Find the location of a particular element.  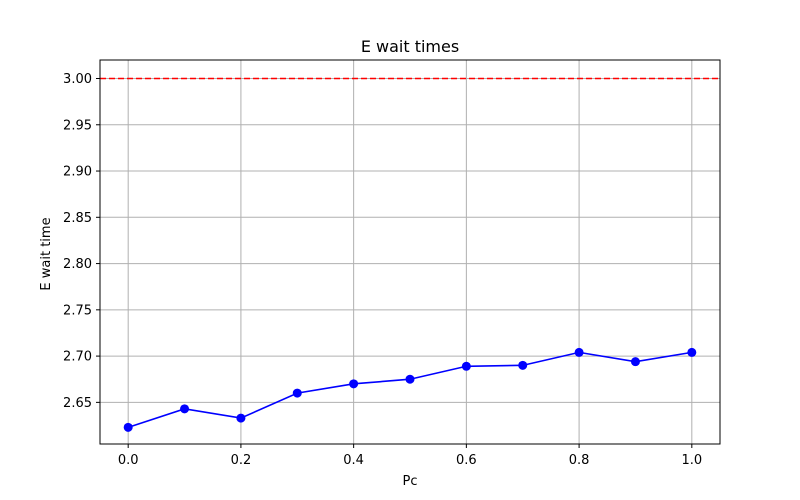

y-axis-label: E wait time is located at coordinates (46, 253).